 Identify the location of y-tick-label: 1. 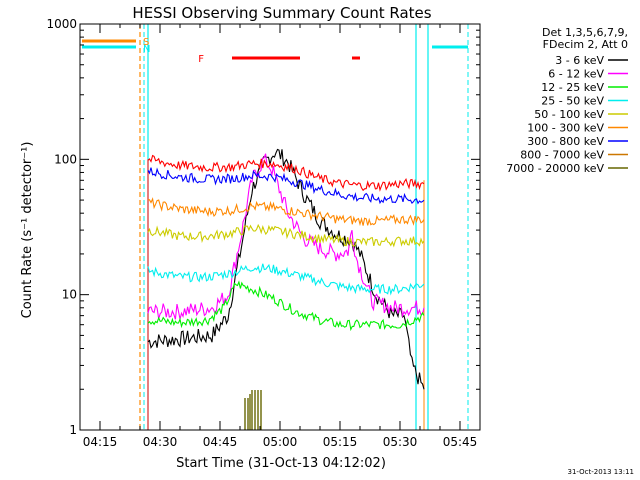
(73, 430).